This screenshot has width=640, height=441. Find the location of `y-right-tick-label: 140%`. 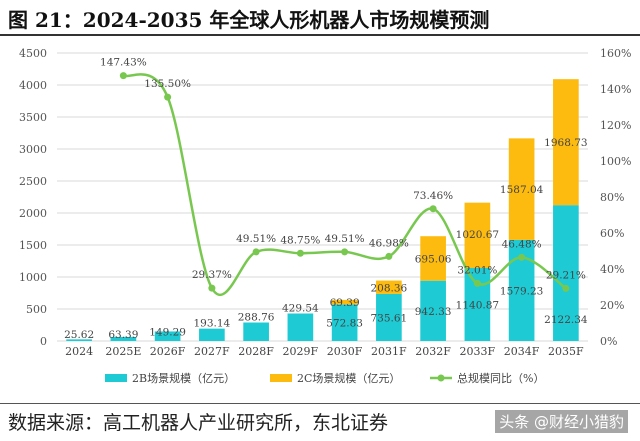

y-right-tick-label: 140% is located at coordinates (615, 89).